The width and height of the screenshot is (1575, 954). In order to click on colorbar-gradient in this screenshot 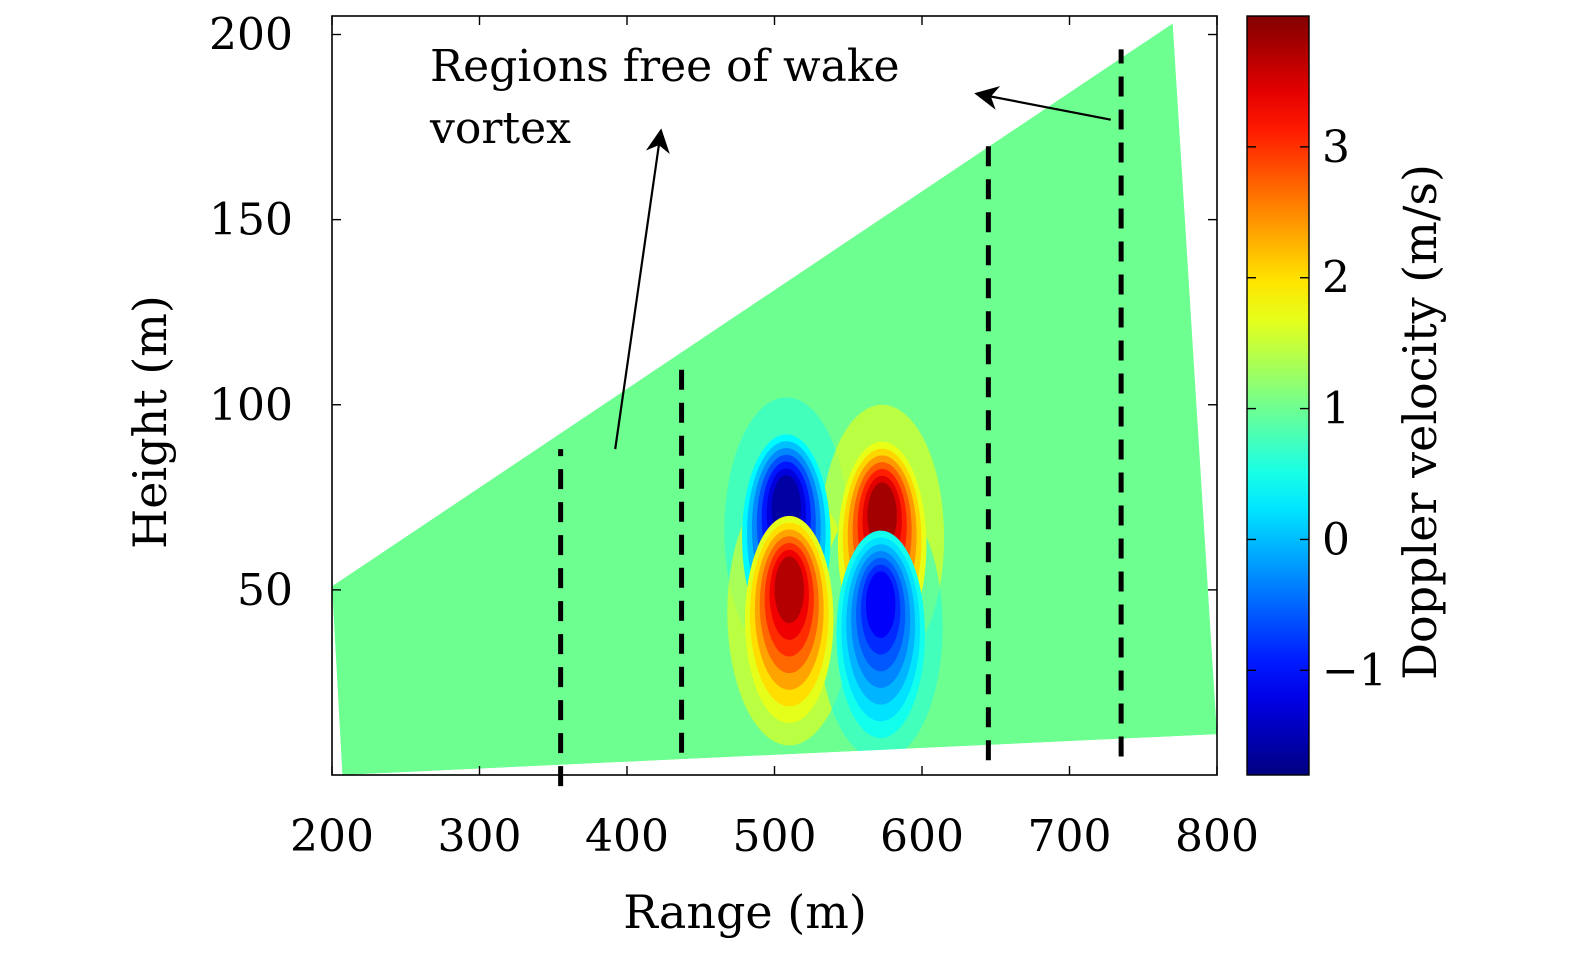, I will do `click(1278, 395)`.